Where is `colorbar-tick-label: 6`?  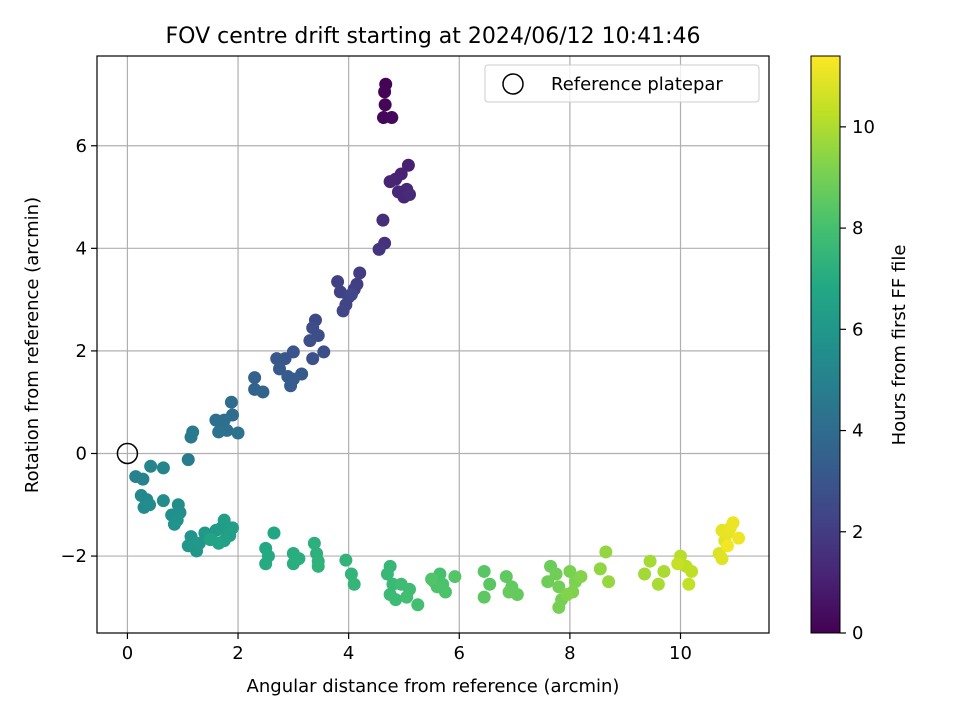
colorbar-tick-label: 6 is located at coordinates (857, 329).